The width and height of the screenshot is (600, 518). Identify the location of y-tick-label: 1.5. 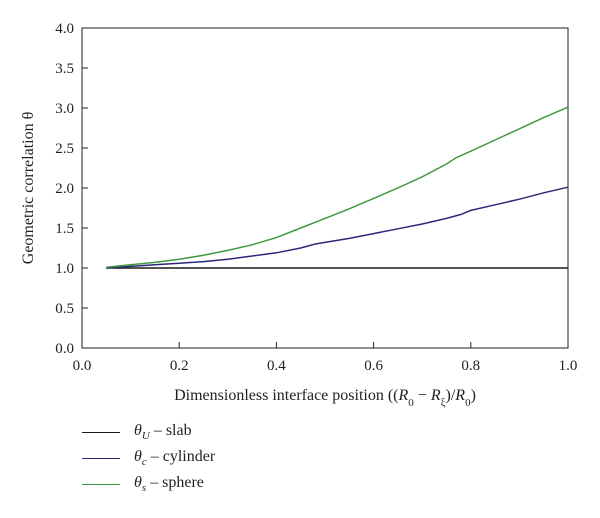
(64, 229).